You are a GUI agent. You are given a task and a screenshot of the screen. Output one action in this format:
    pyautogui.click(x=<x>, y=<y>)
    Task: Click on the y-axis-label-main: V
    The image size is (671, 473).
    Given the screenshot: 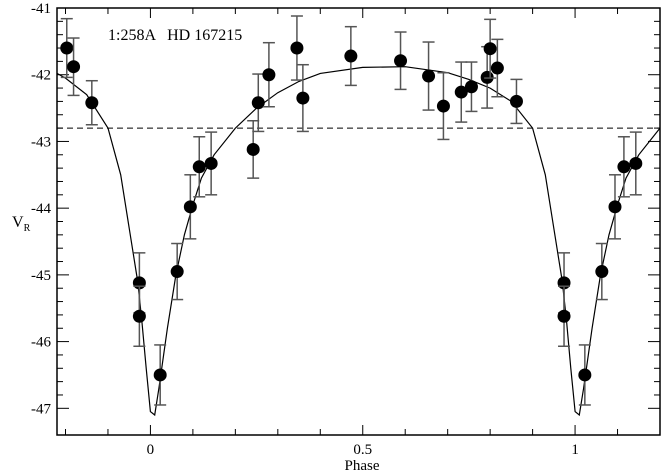 What is the action you would take?
    pyautogui.click(x=18, y=222)
    